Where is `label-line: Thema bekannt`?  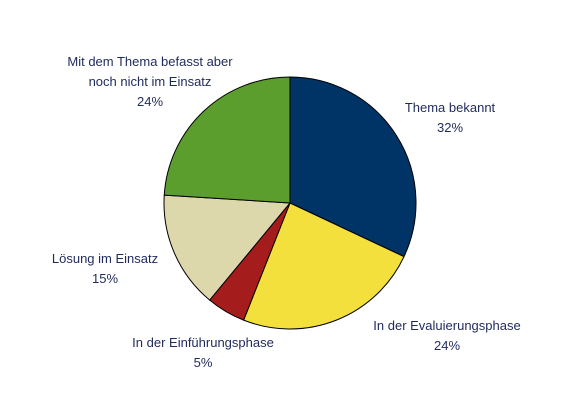 label-line: Thema bekannt is located at coordinates (450, 107).